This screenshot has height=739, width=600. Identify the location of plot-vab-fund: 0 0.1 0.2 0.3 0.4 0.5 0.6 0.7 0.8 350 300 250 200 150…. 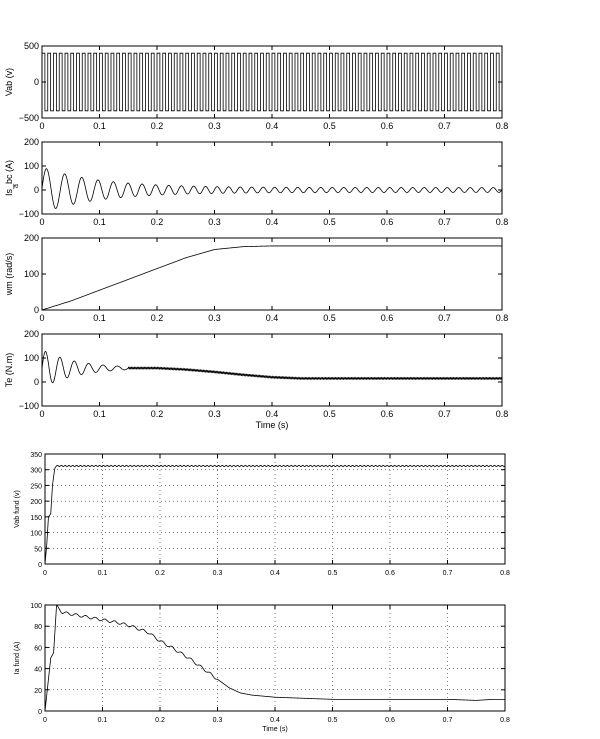
(262, 514).